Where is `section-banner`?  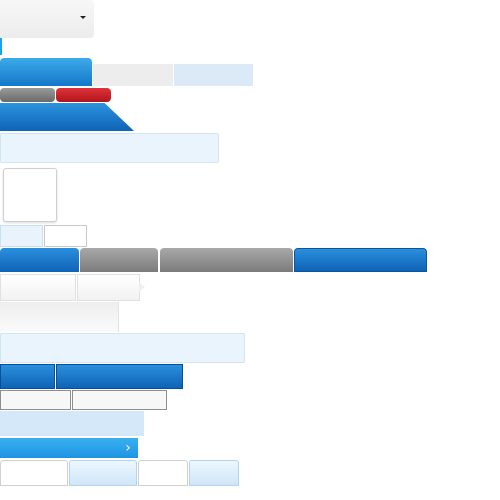
section-banner is located at coordinates (67, 117).